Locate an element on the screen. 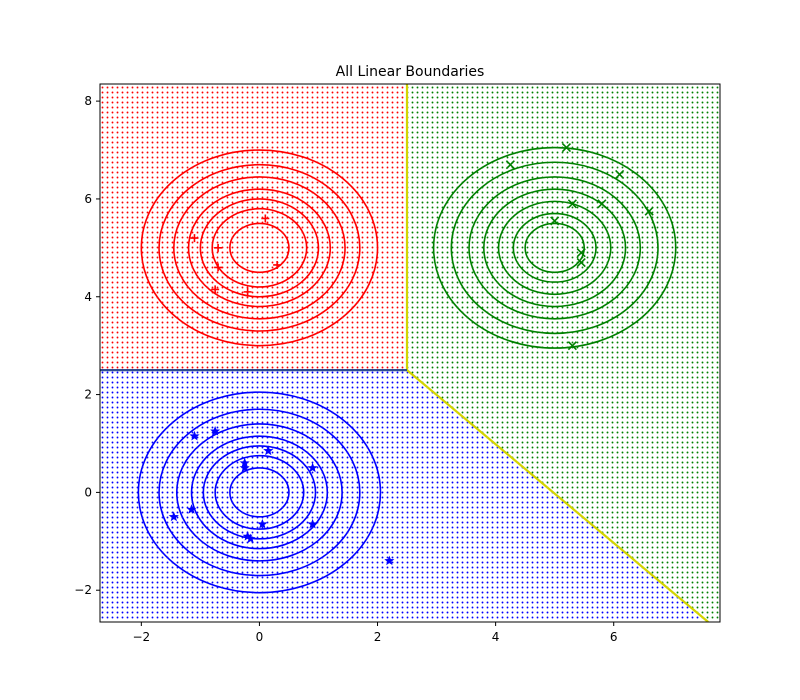  x-tick-label: 6 is located at coordinates (614, 637).